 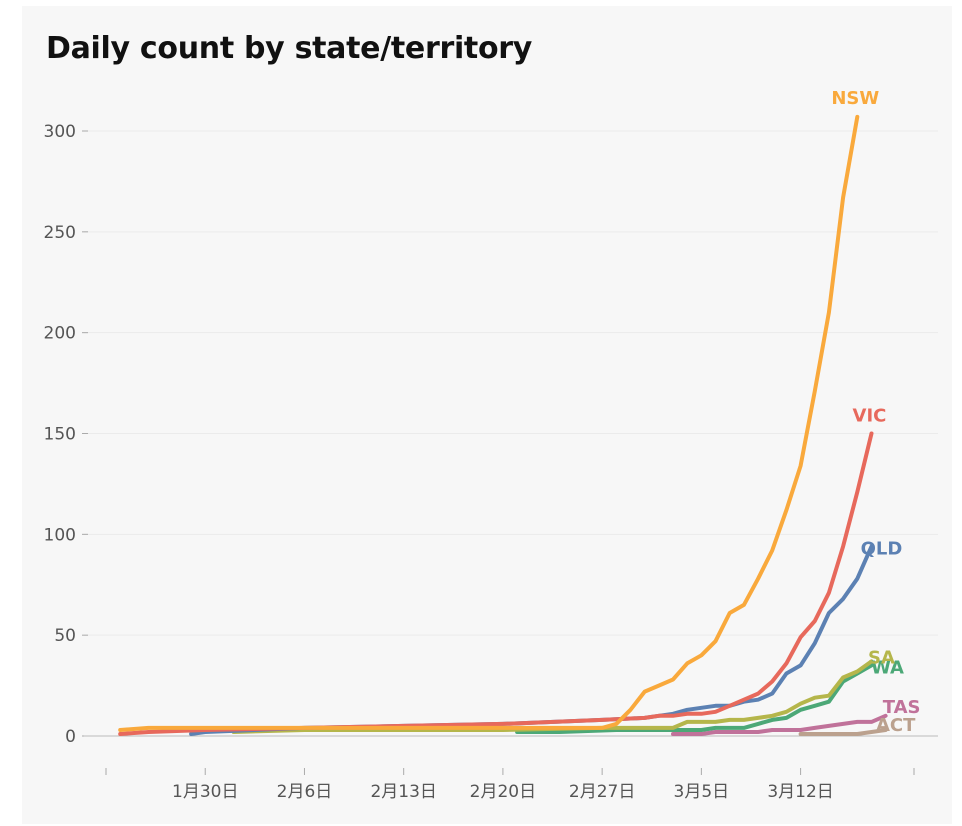 I want to click on series-label-wa: WA, so click(x=887, y=667).